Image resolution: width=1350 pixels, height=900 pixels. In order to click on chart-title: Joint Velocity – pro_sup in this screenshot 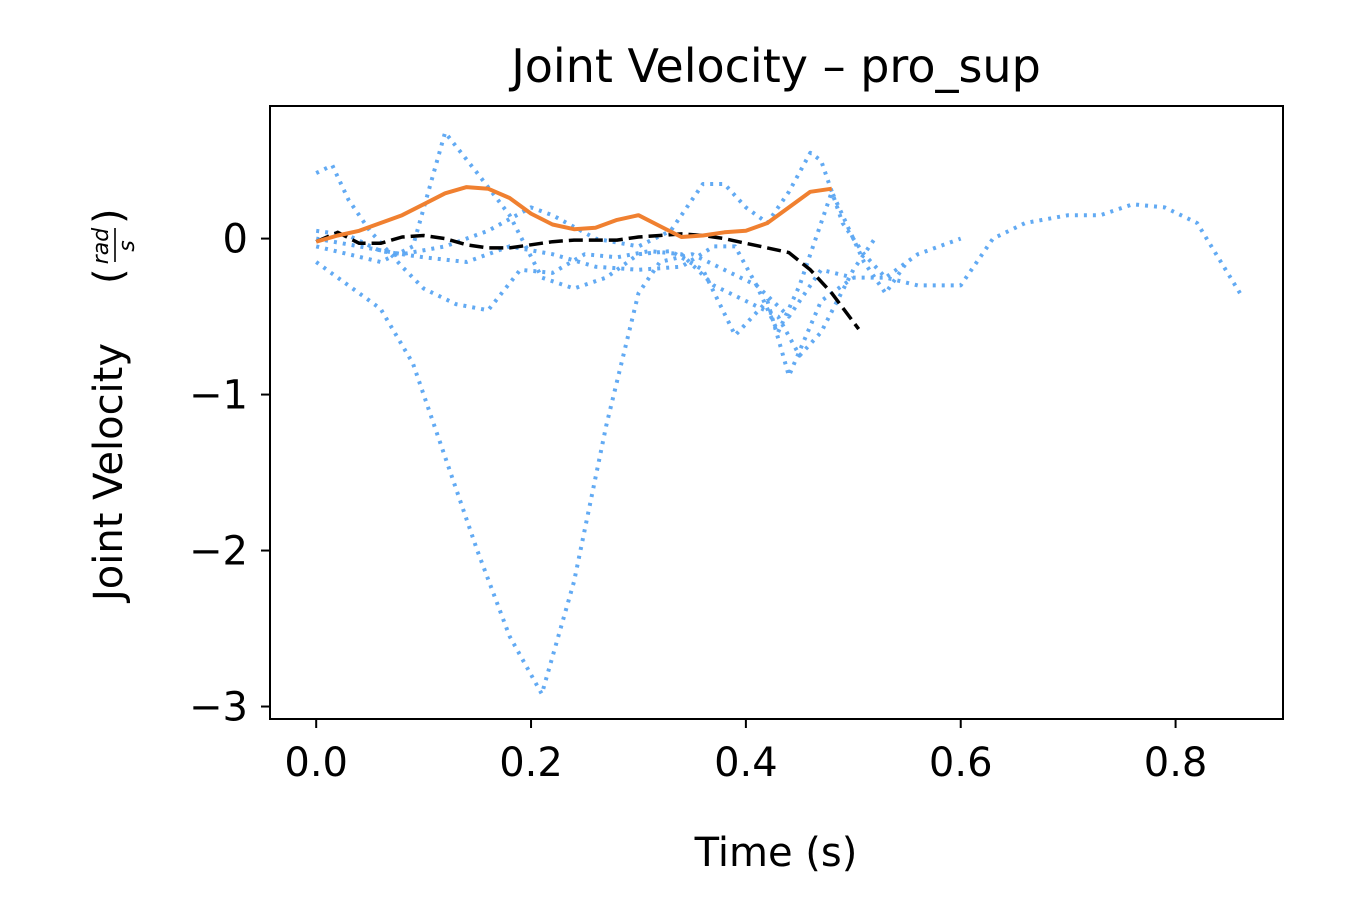, I will do `click(774, 66)`.